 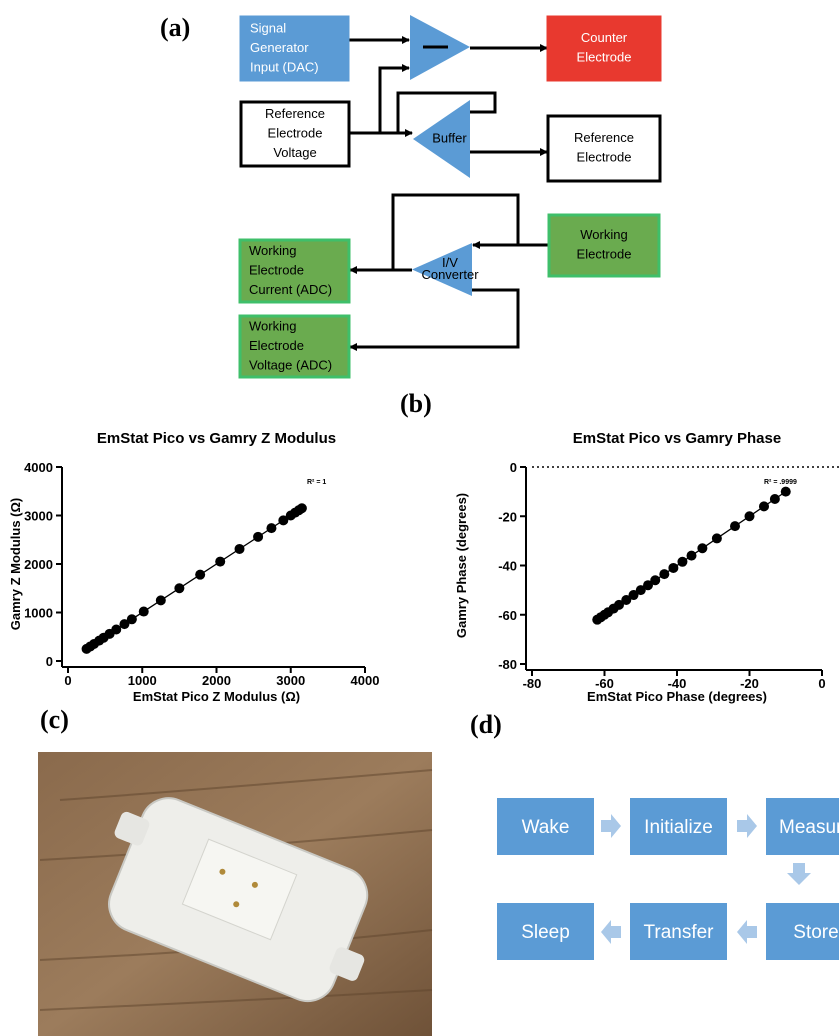 I want to click on panel-label: (c), so click(x=54, y=719).